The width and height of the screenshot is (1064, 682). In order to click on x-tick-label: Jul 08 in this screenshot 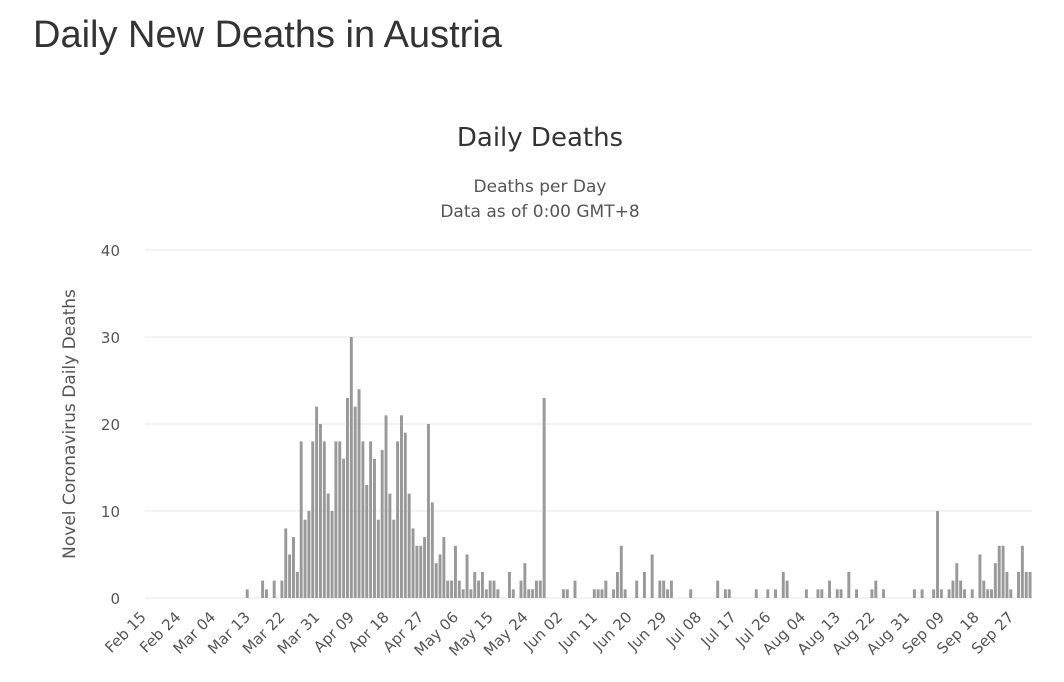, I will do `click(683, 629)`.